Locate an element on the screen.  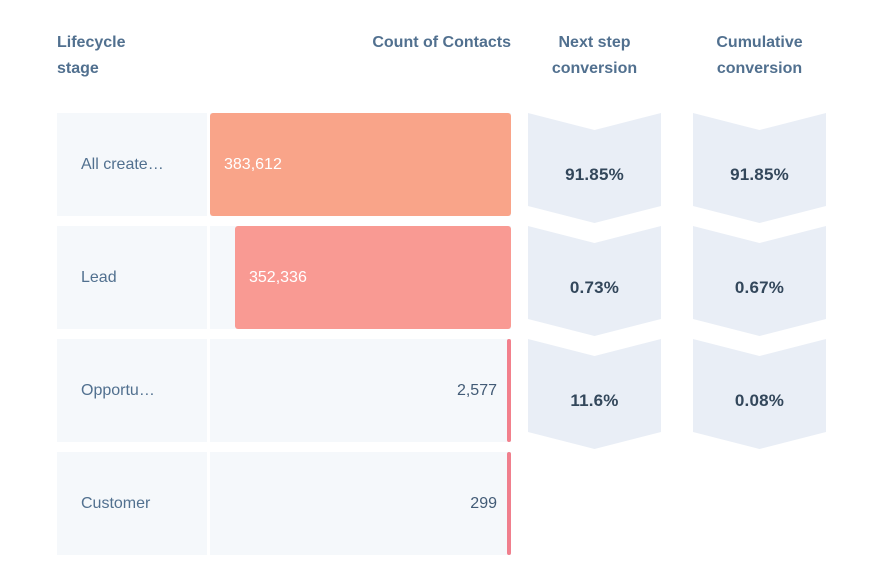
conversion-value: 0.73% is located at coordinates (594, 287).